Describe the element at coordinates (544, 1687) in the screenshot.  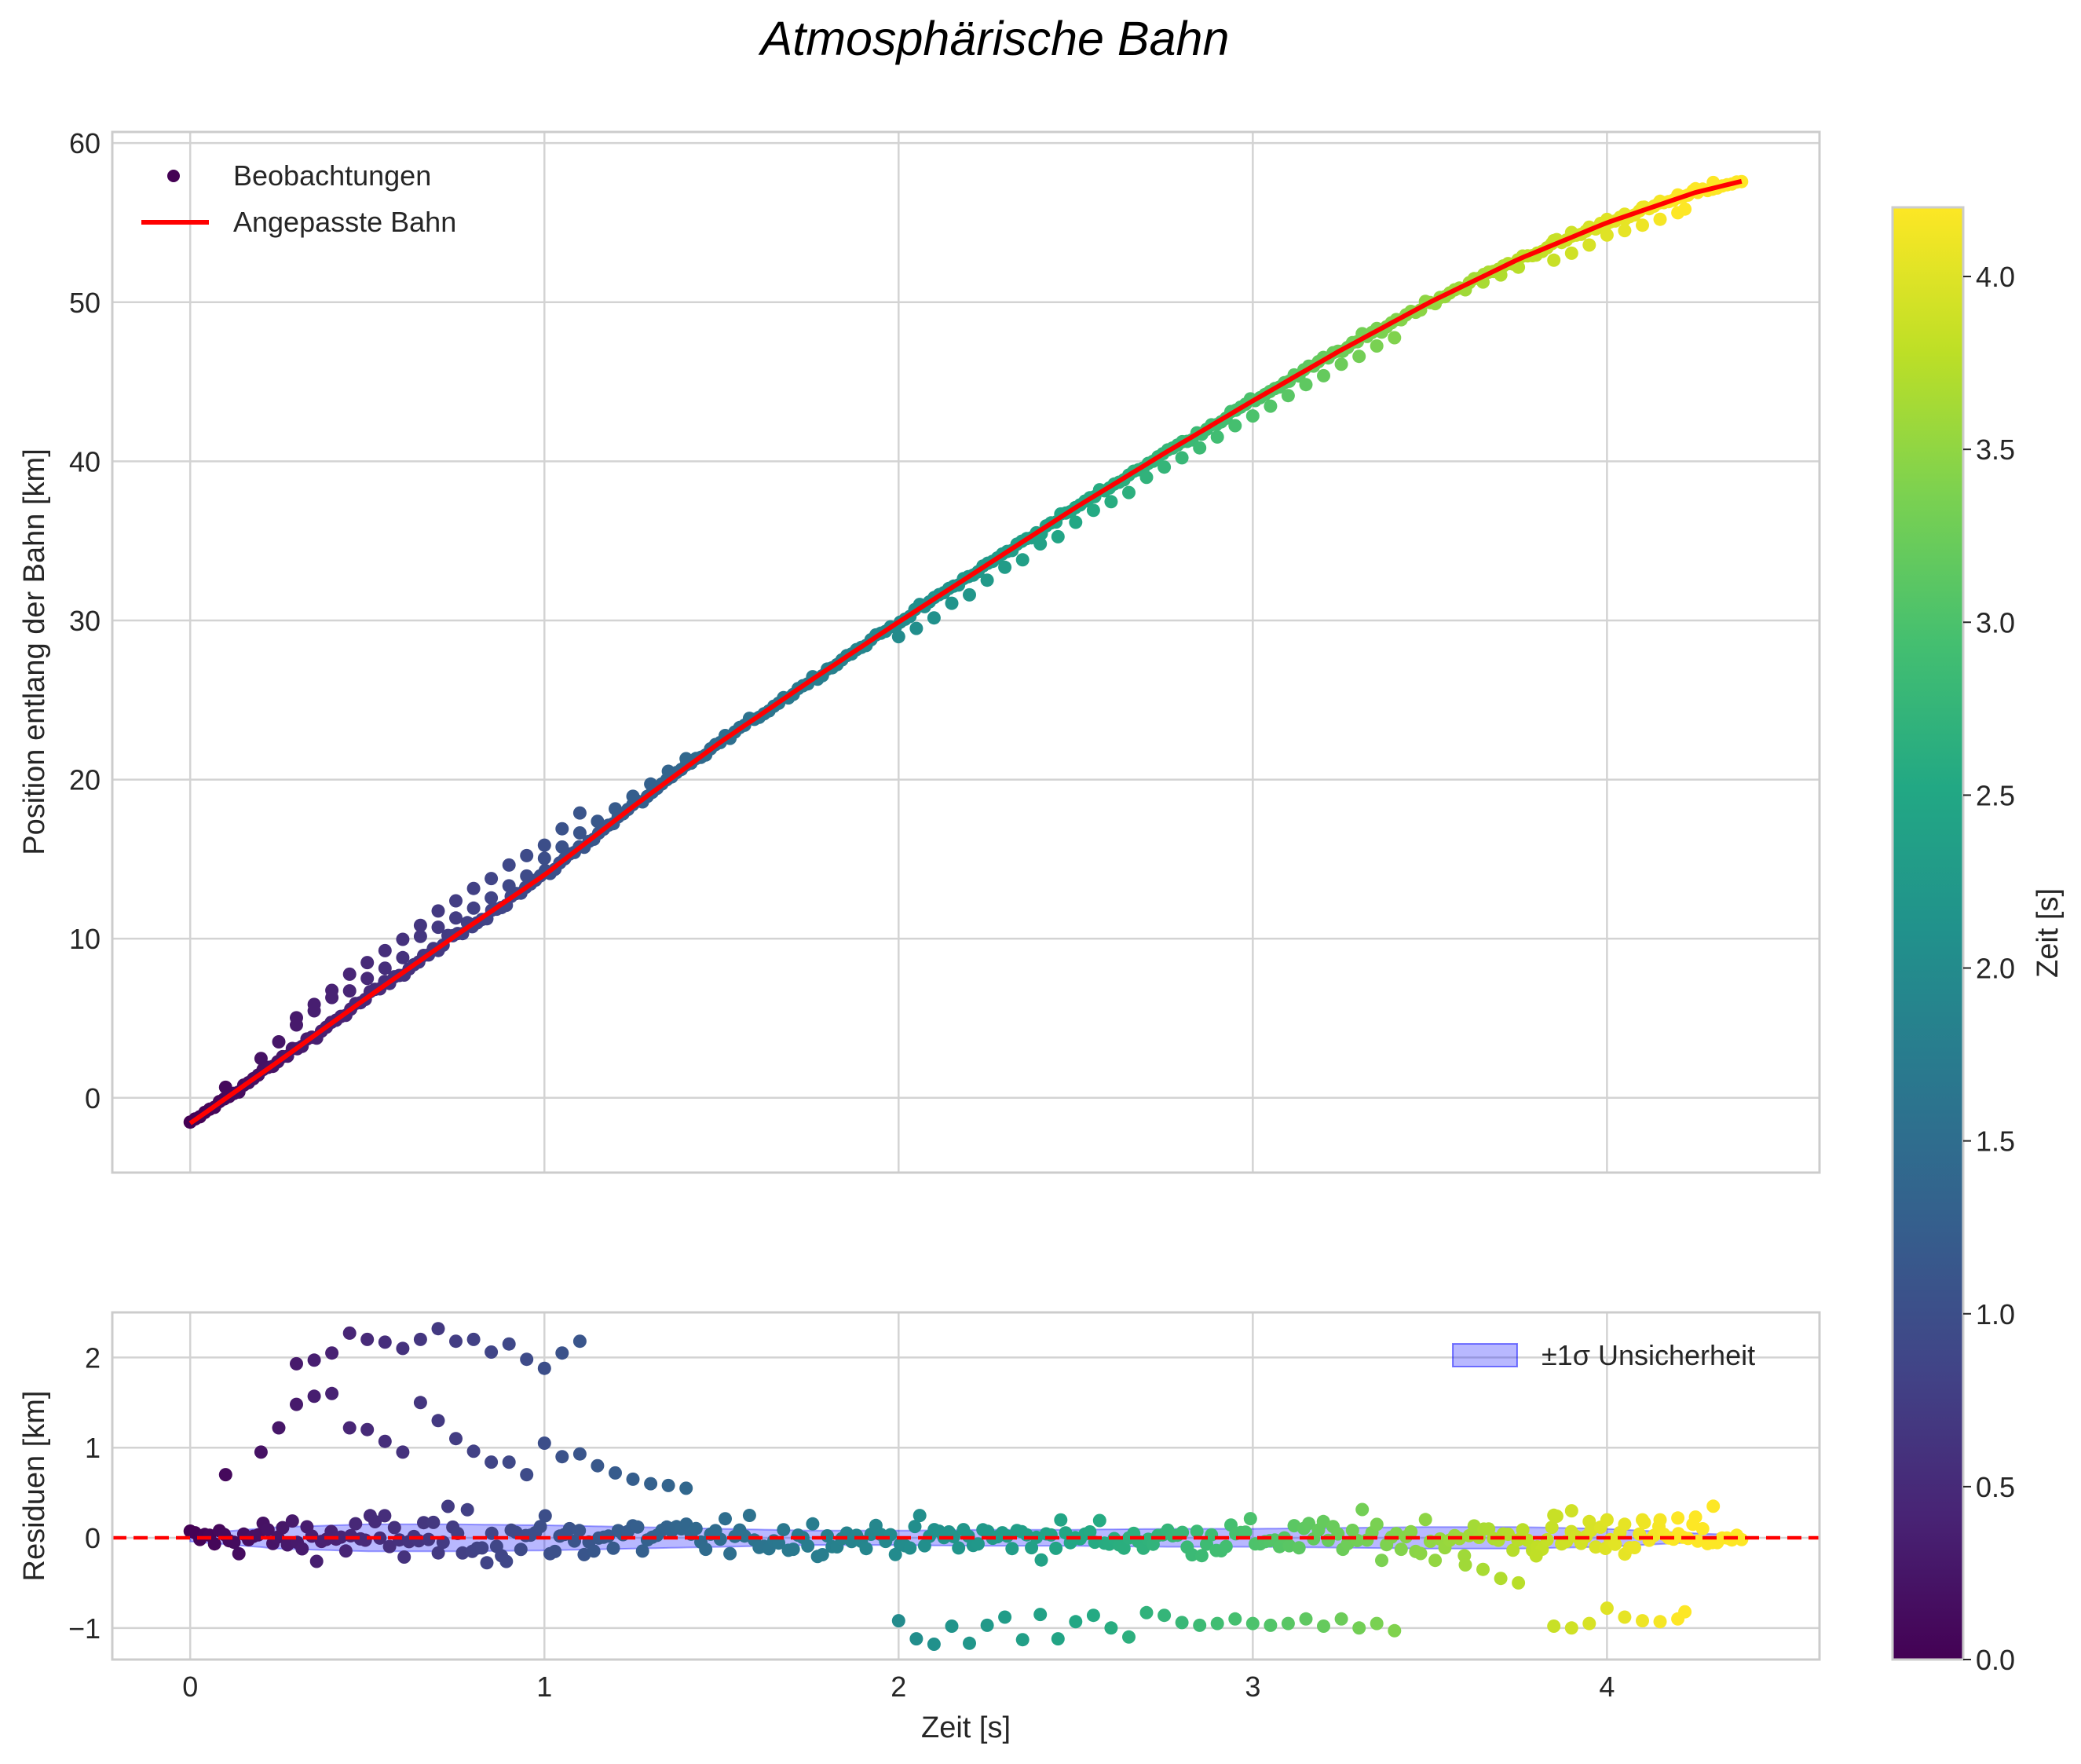
I see `x-tick-label: 1` at that location.